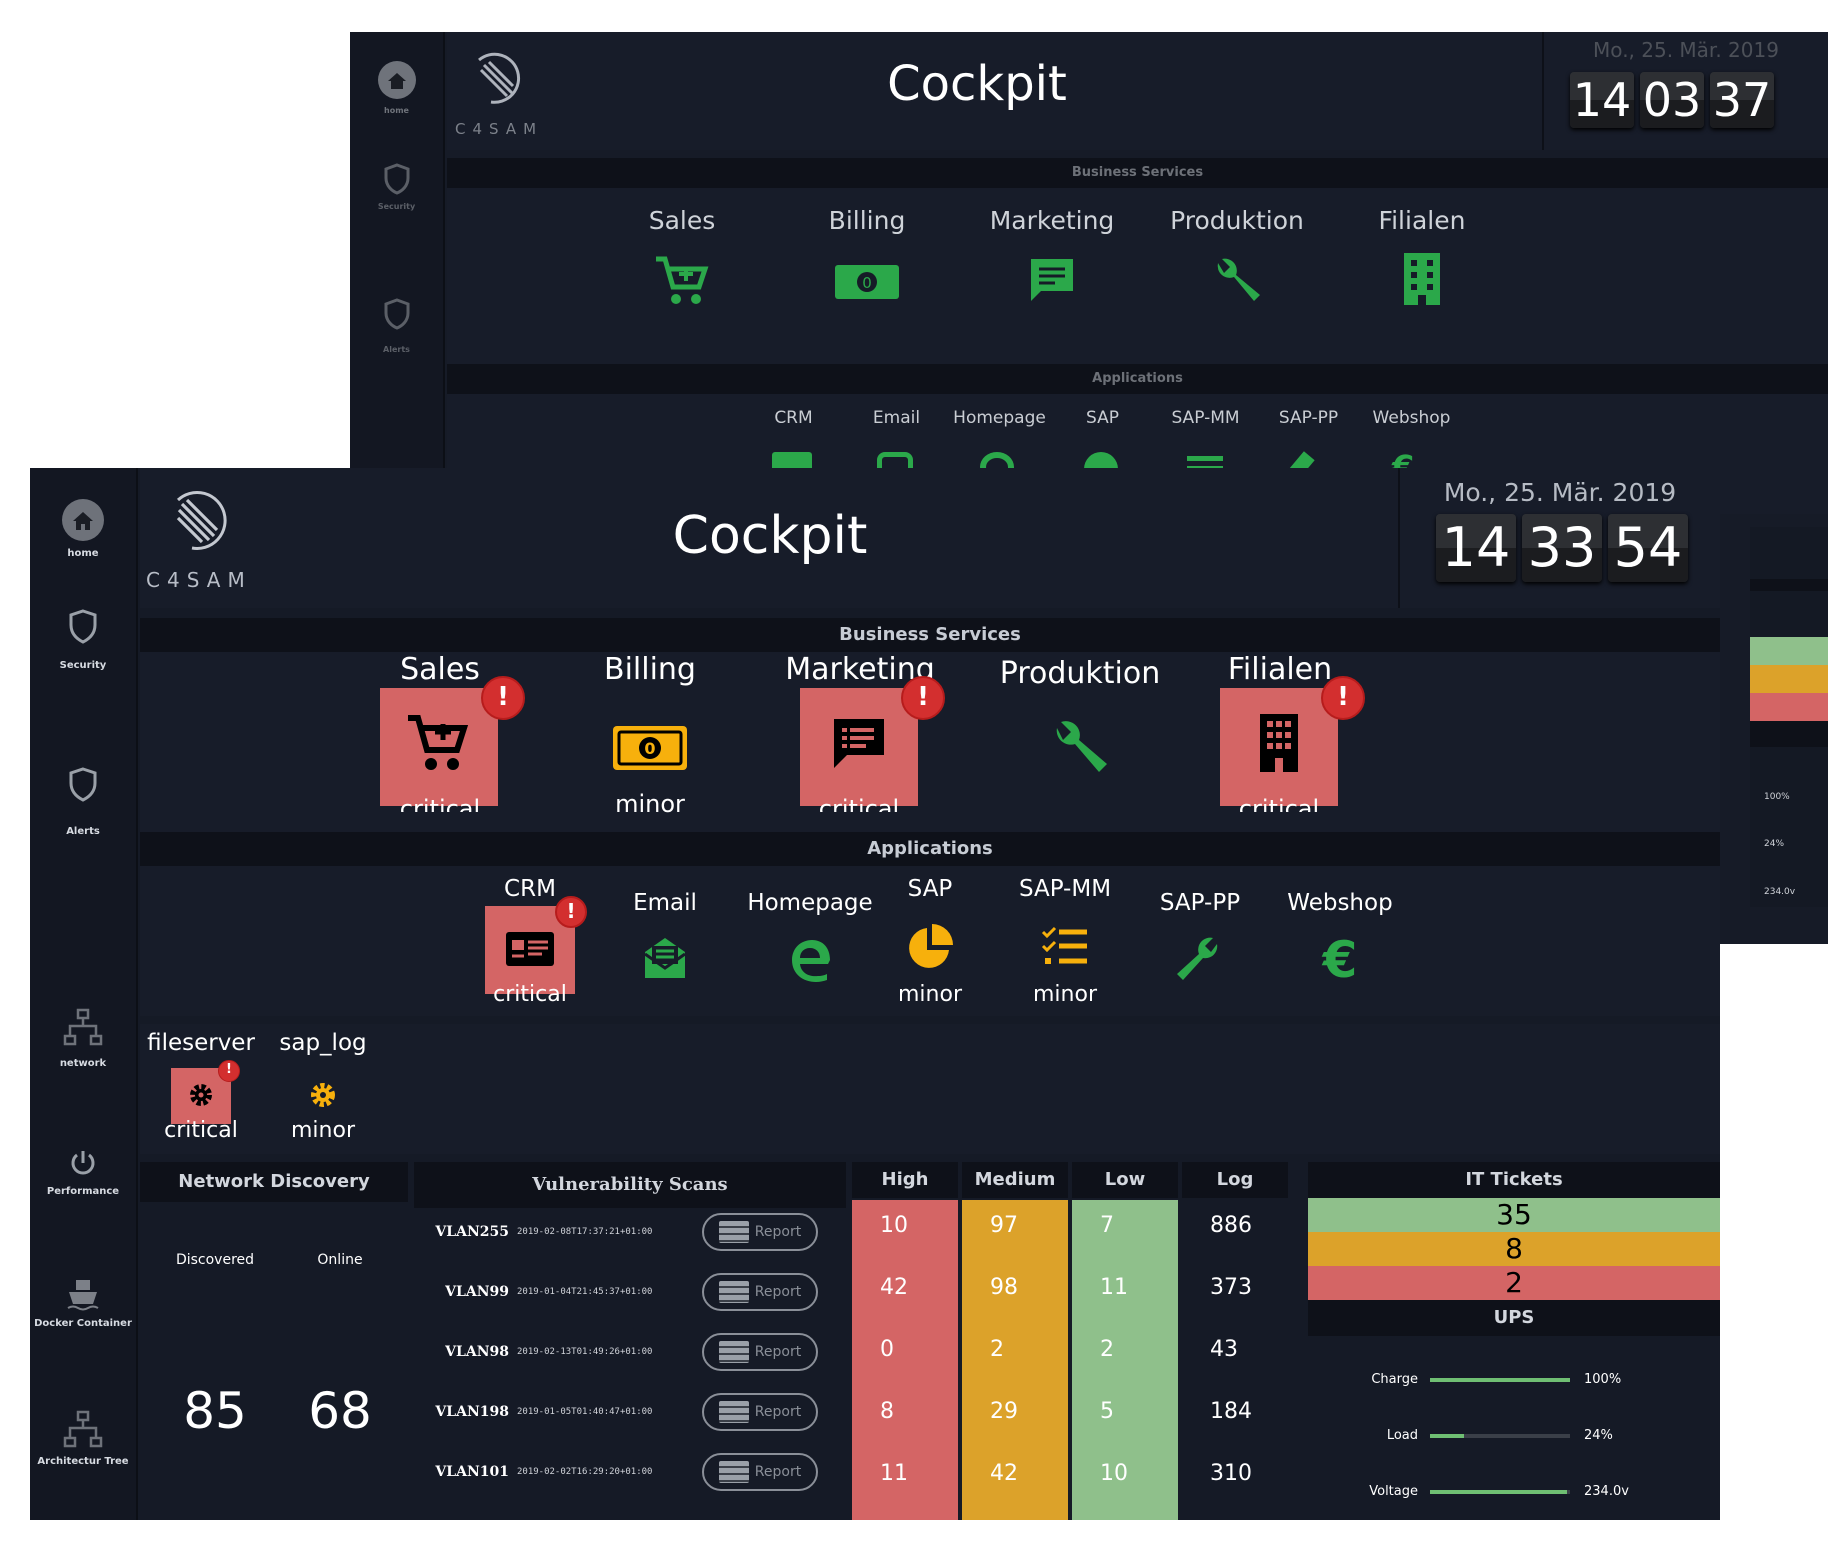  I want to click on app-sap-pp: SAP-PP, so click(1200, 941).